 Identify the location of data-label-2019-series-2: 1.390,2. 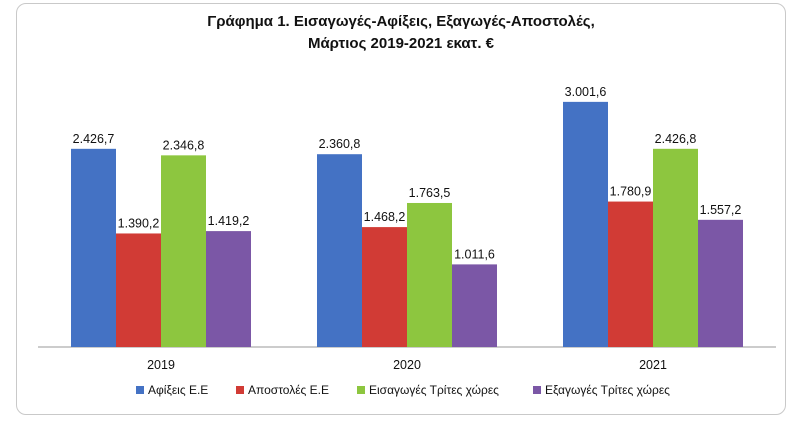
(139, 223).